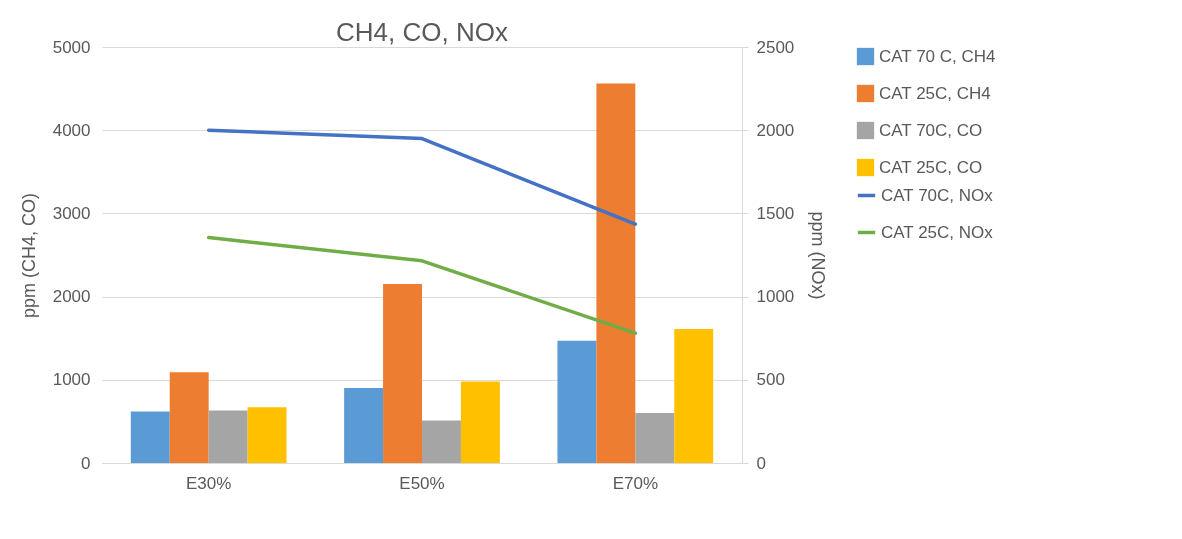  Describe the element at coordinates (775, 213) in the screenshot. I see `y2-tick-label: 1500` at that location.